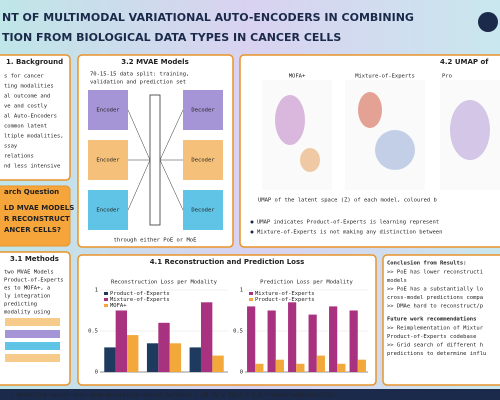 The image size is (500, 400). What do you see at coordinates (431, 320) in the screenshot?
I see `heading: Future work recommendations` at bounding box center [431, 320].